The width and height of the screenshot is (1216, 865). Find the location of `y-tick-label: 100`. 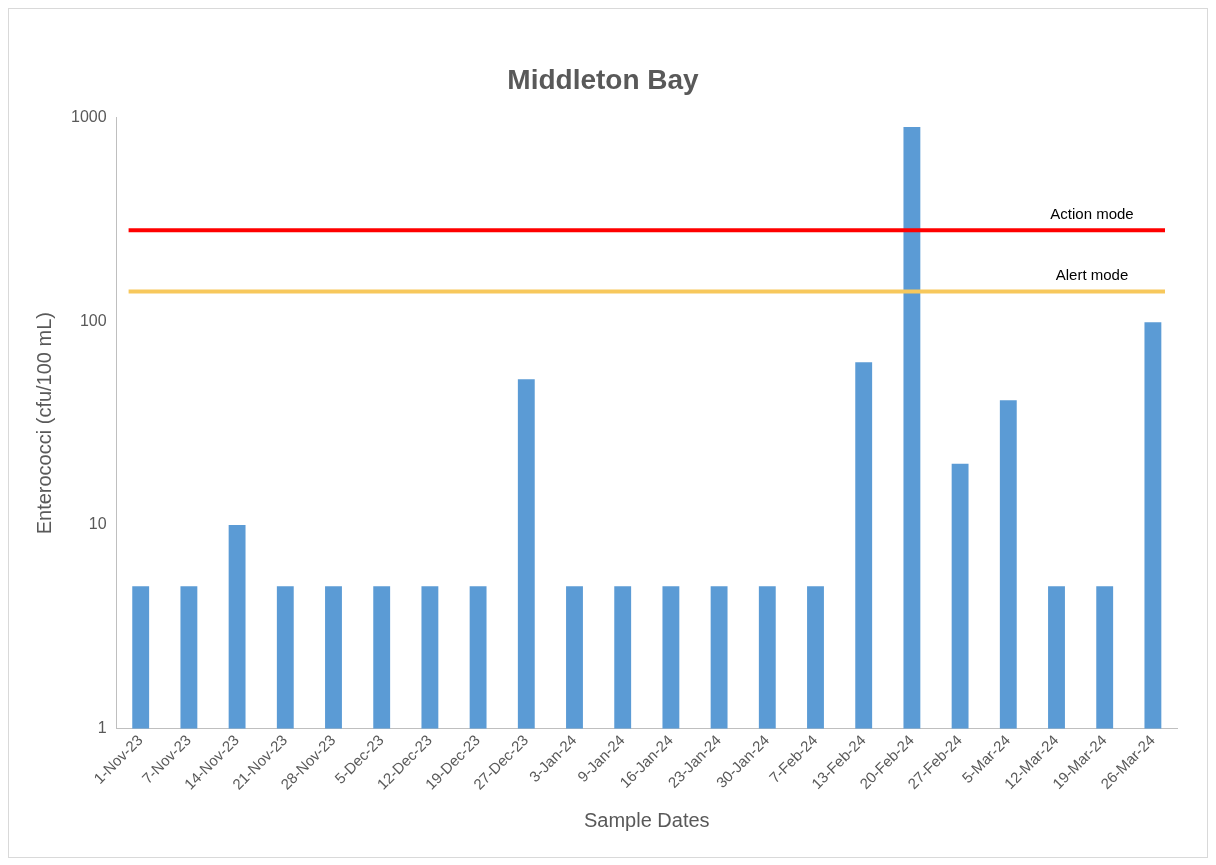

y-tick-label: 100 is located at coordinates (93, 320).